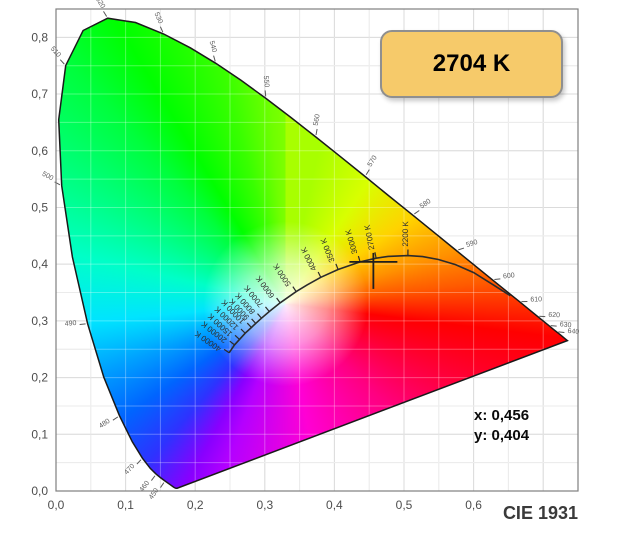 This screenshot has width=620, height=550. I want to click on selected-point-marker, so click(373, 270).